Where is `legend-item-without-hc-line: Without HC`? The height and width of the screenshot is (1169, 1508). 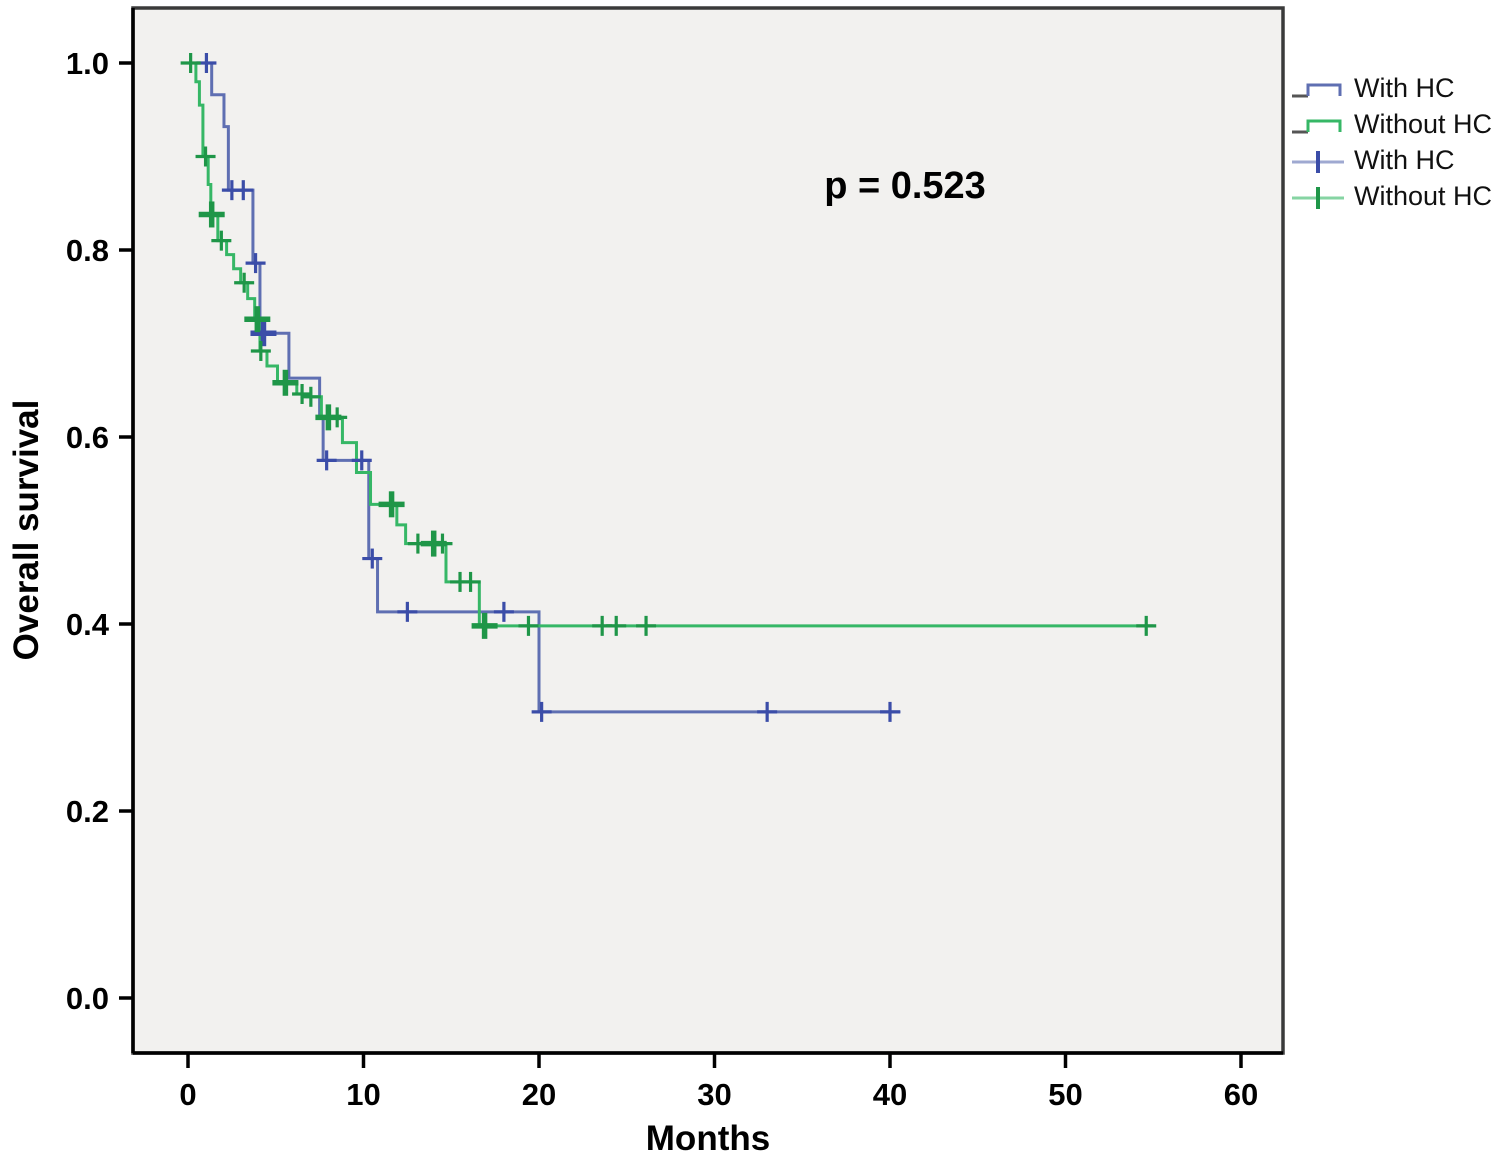 legend-item-without-hc-line: Without HC is located at coordinates (1392, 124).